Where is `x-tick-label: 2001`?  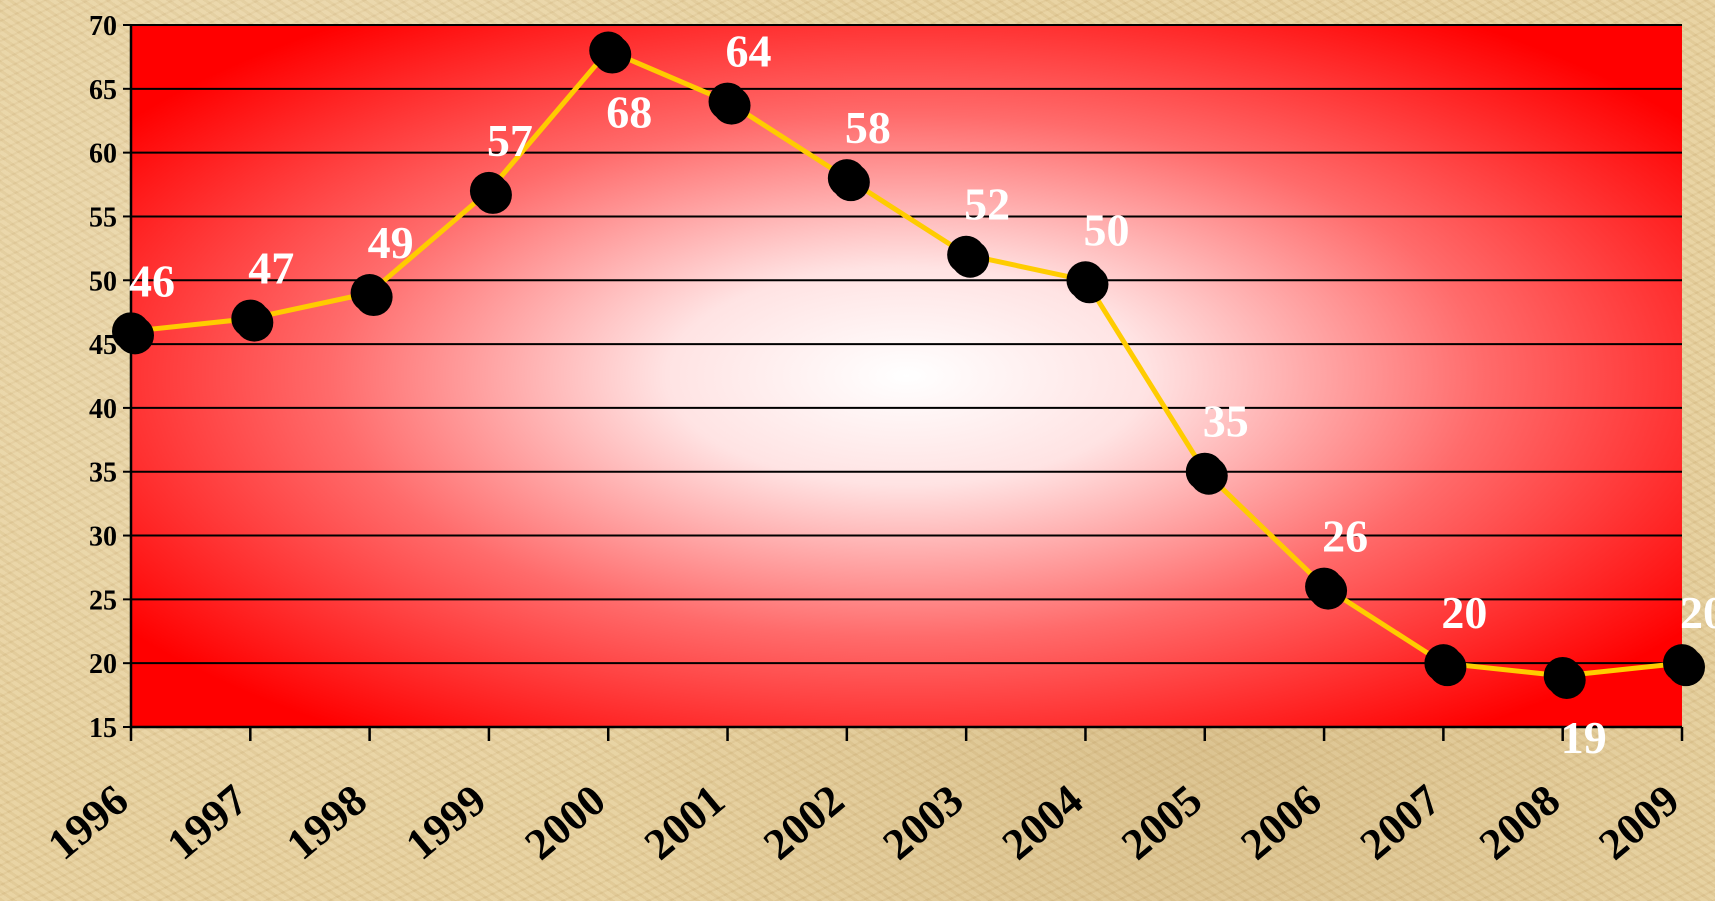 x-tick-label: 2001 is located at coordinates (684, 822).